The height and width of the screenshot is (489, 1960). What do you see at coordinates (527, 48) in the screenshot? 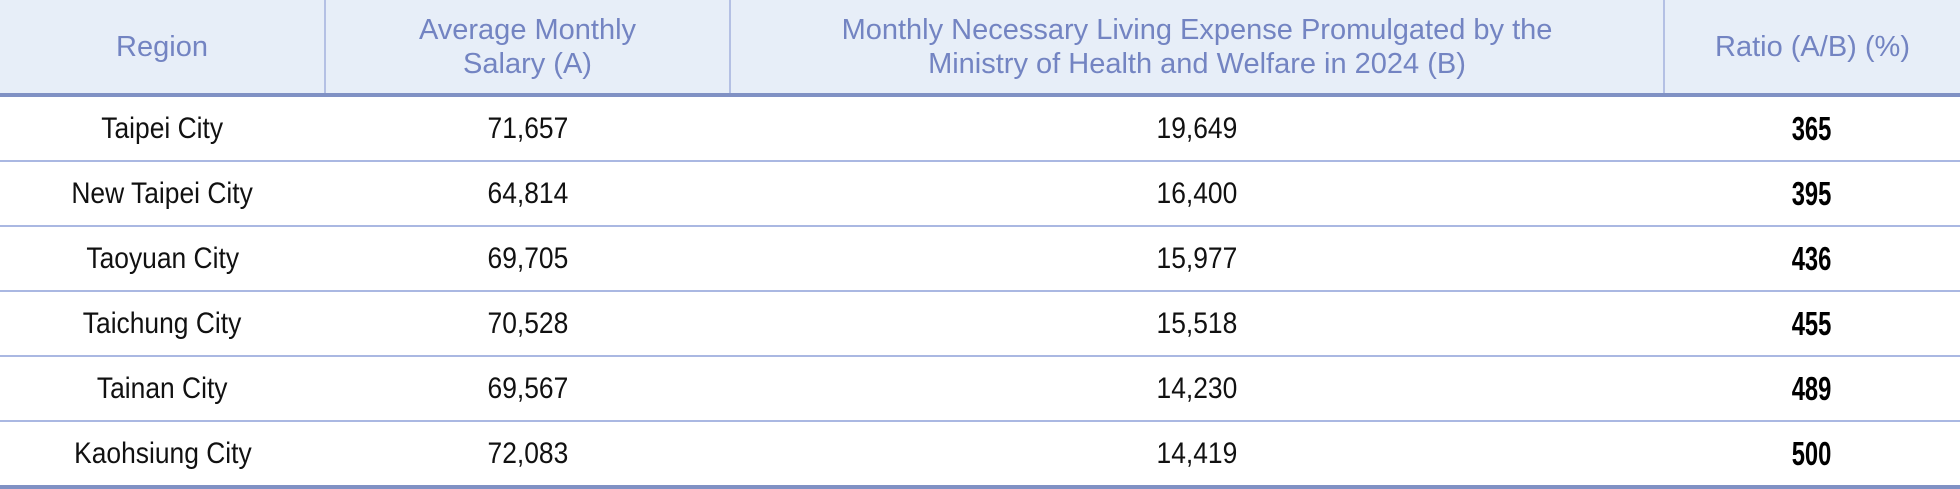
I see `header-salary: Average Monthly Salary (A)` at bounding box center [527, 48].